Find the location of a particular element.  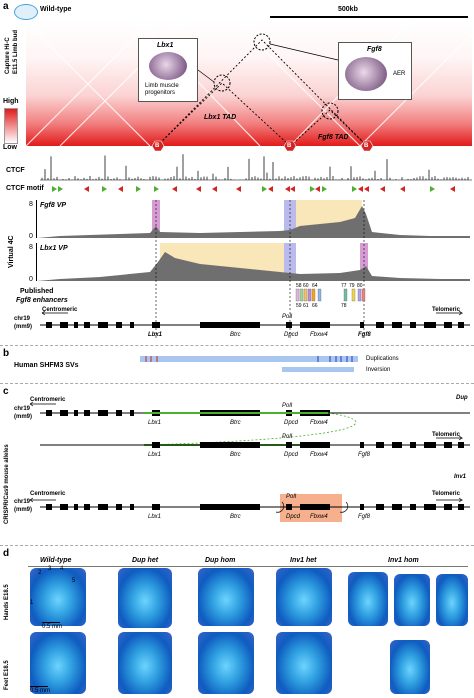

centromeric-a: Centromeric is located at coordinates (60, 310).